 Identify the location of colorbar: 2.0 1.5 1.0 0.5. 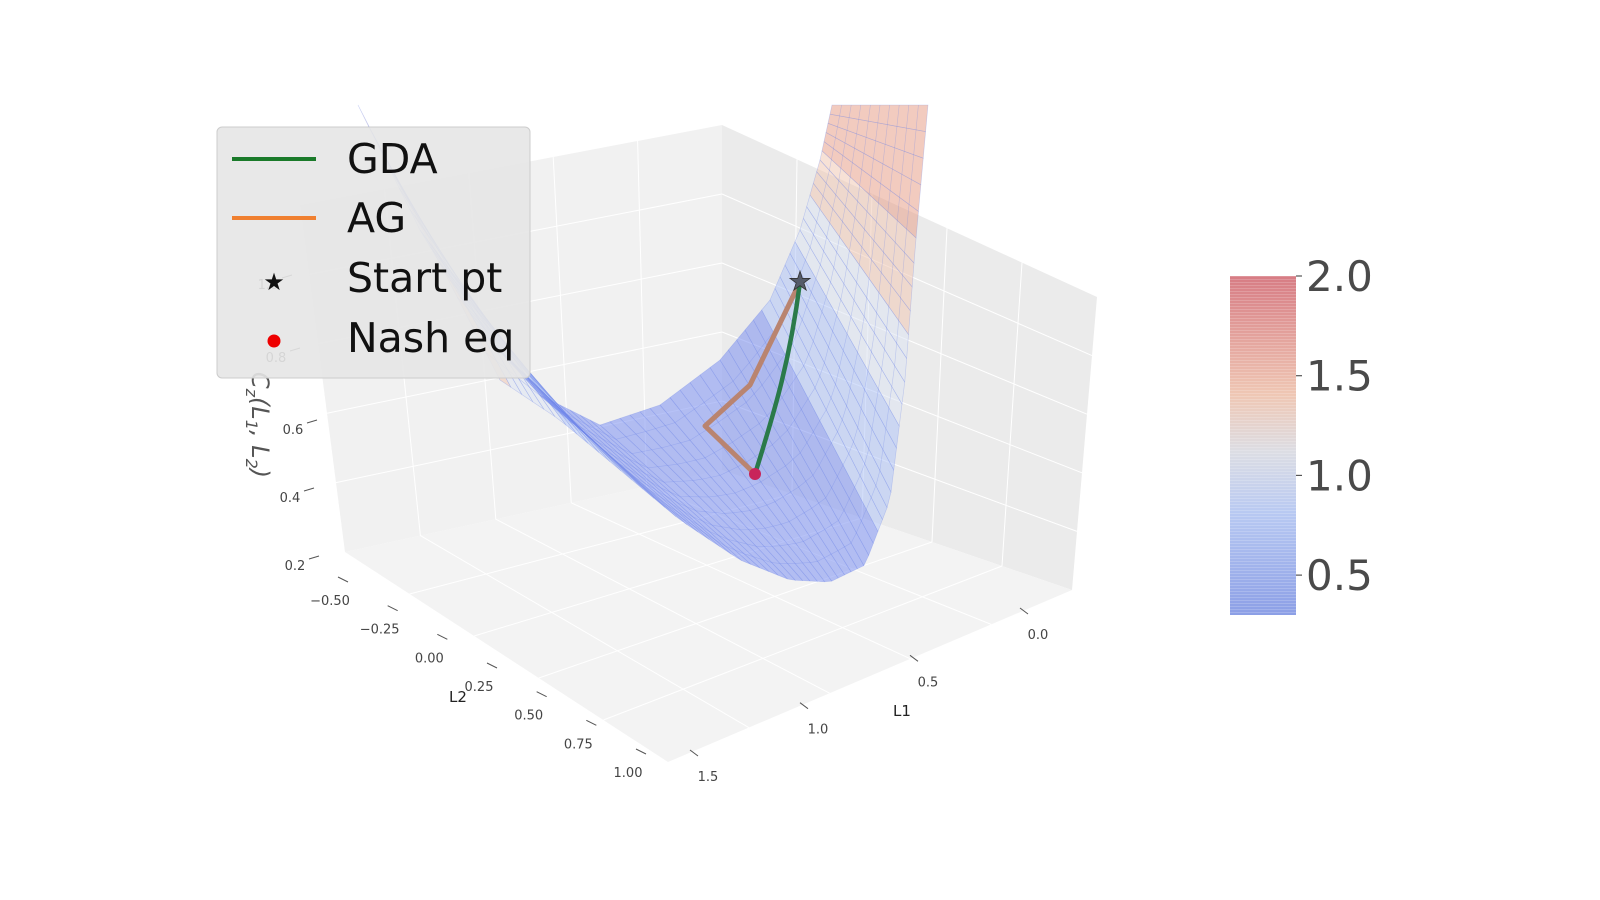
(1301, 433).